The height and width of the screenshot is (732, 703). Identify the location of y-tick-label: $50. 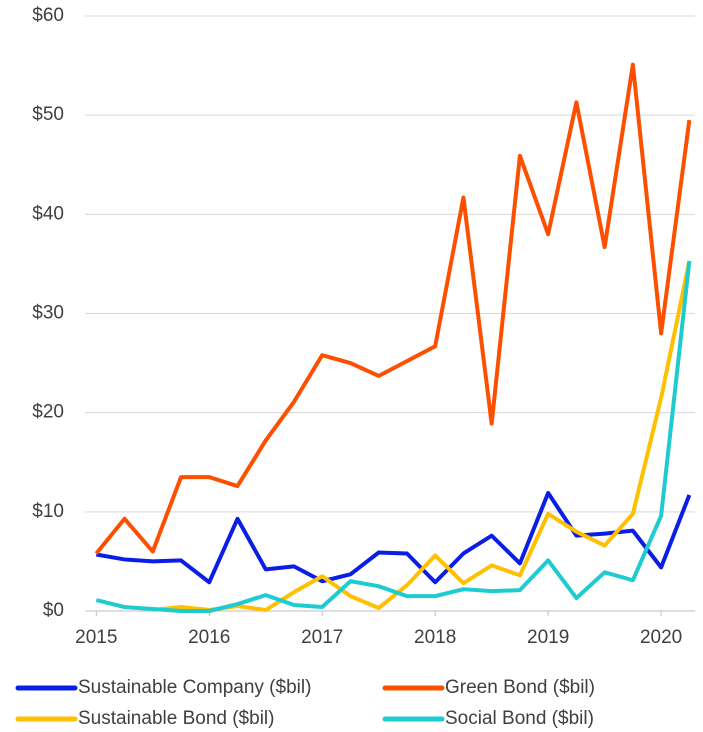
(48, 114).